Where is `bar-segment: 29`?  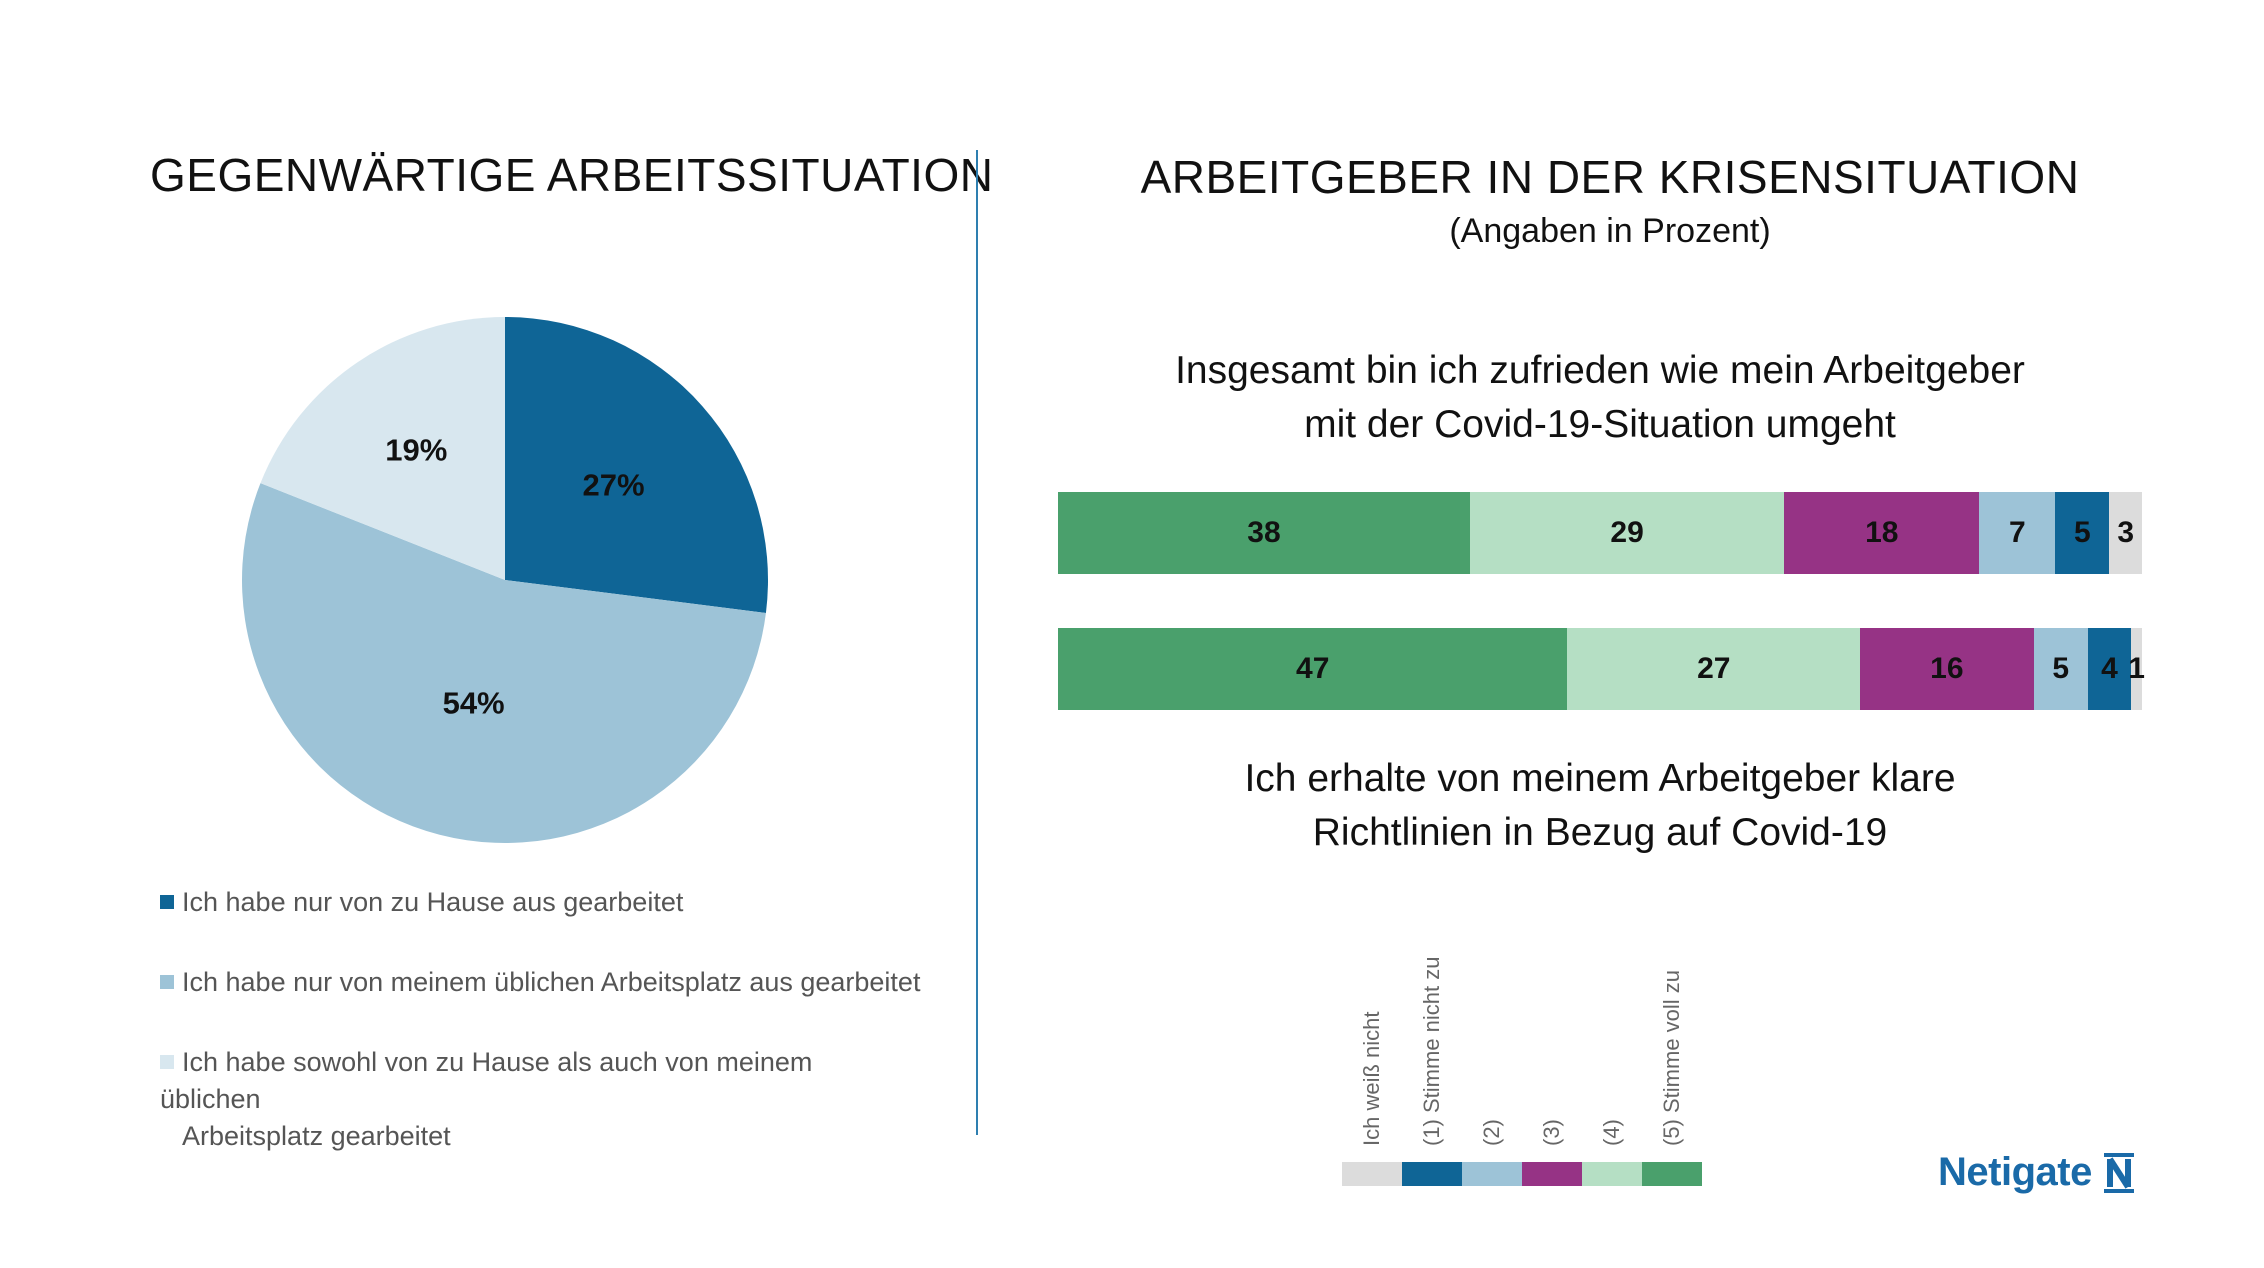
bar-segment: 29 is located at coordinates (1627, 533).